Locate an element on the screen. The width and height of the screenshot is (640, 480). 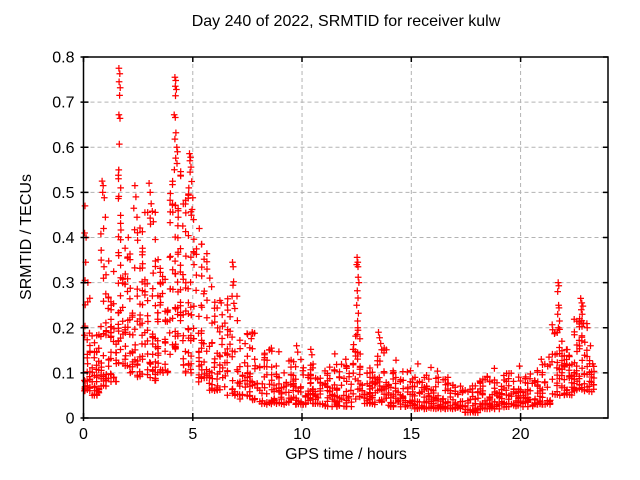
y-tick-label: 0.5 is located at coordinates (63, 193).